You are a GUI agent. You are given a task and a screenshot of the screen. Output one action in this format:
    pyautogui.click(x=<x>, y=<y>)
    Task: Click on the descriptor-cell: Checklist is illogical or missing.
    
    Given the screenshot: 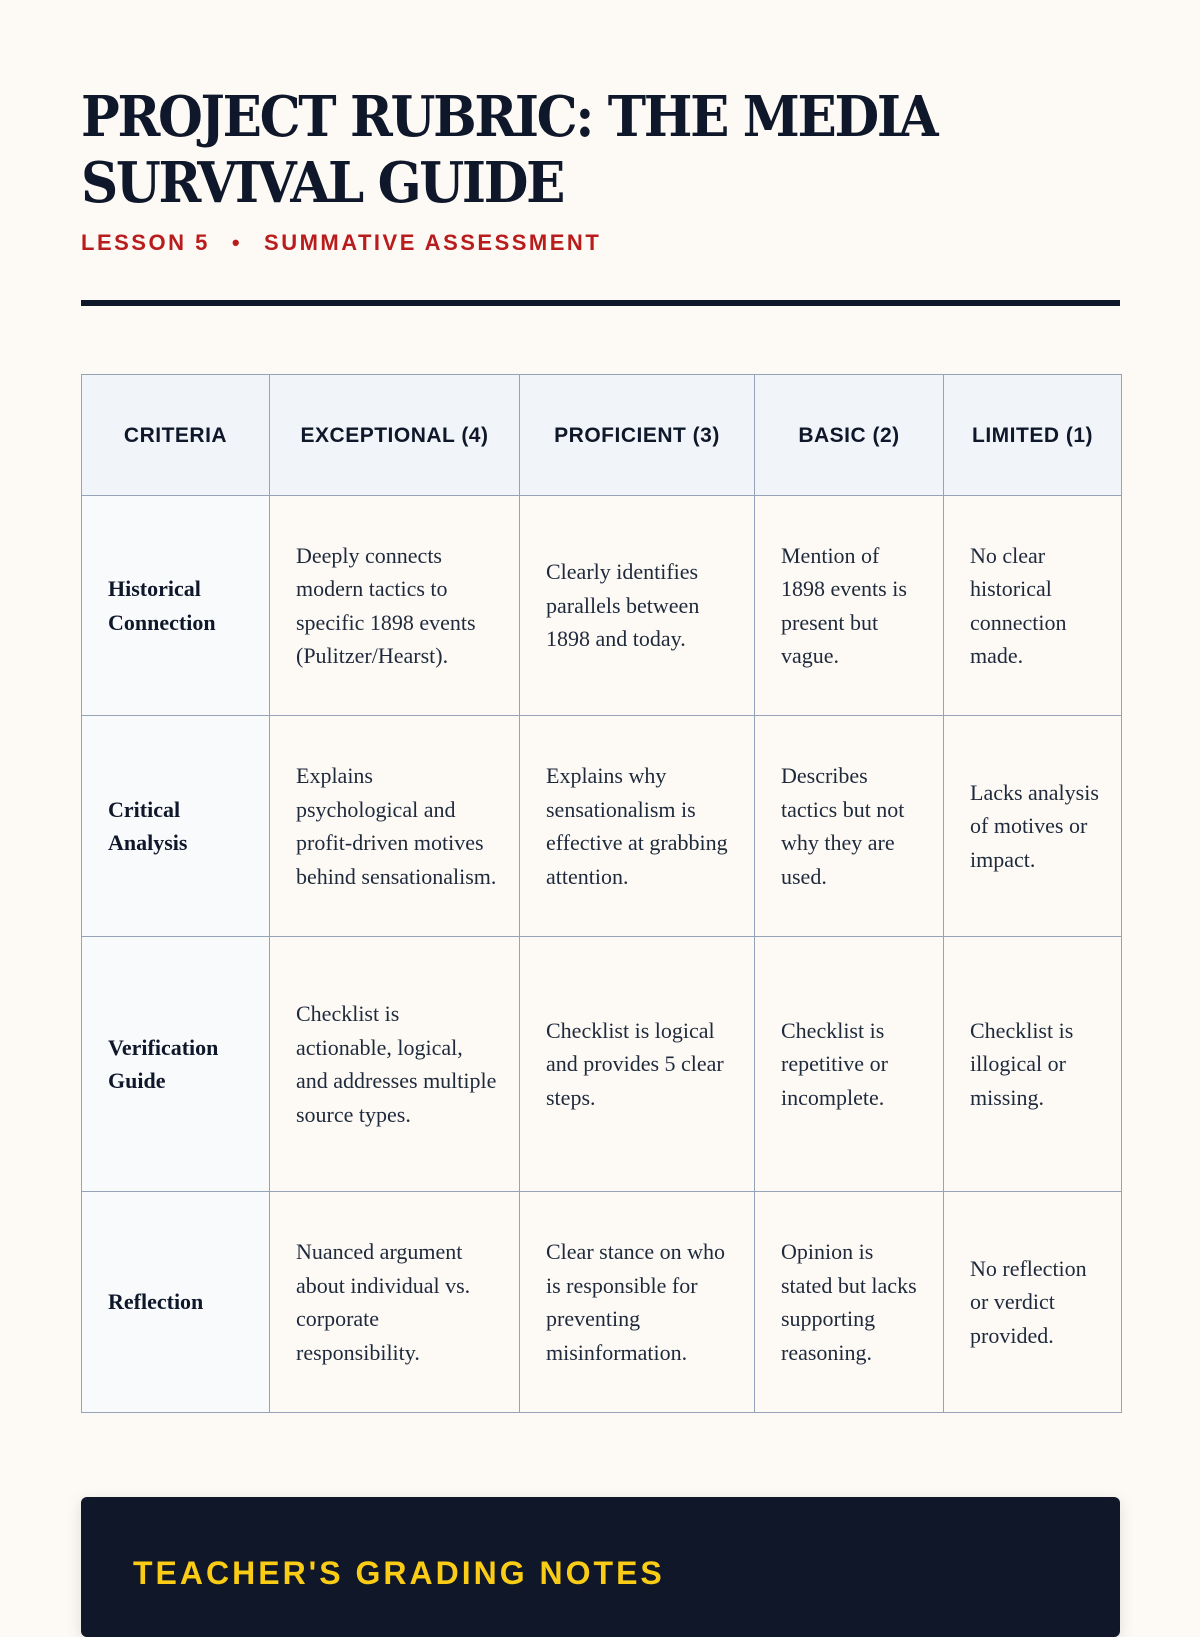 What is the action you would take?
    pyautogui.click(x=1032, y=1064)
    